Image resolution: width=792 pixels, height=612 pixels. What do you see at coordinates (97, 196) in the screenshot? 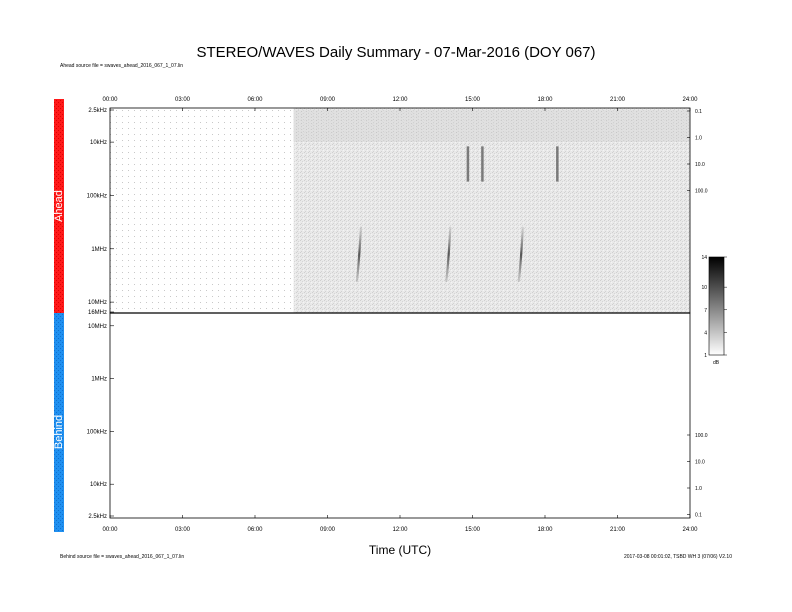
I see `ahead-y-tick-label: 100kHz` at bounding box center [97, 196].